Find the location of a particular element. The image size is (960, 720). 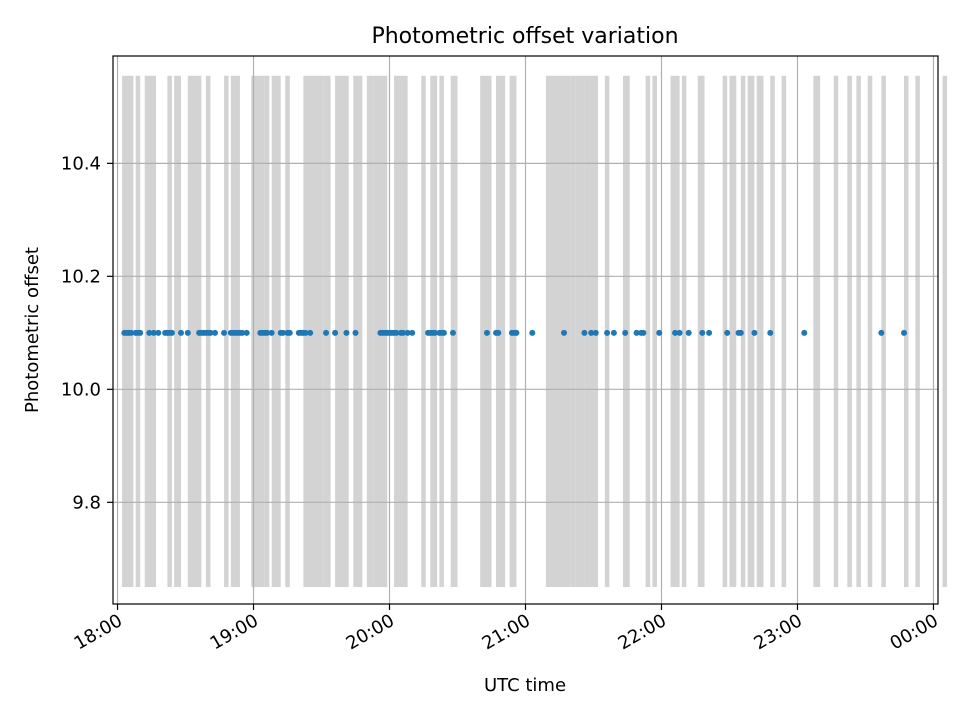

y-axis-label: Photometric offset is located at coordinates (32, 330).